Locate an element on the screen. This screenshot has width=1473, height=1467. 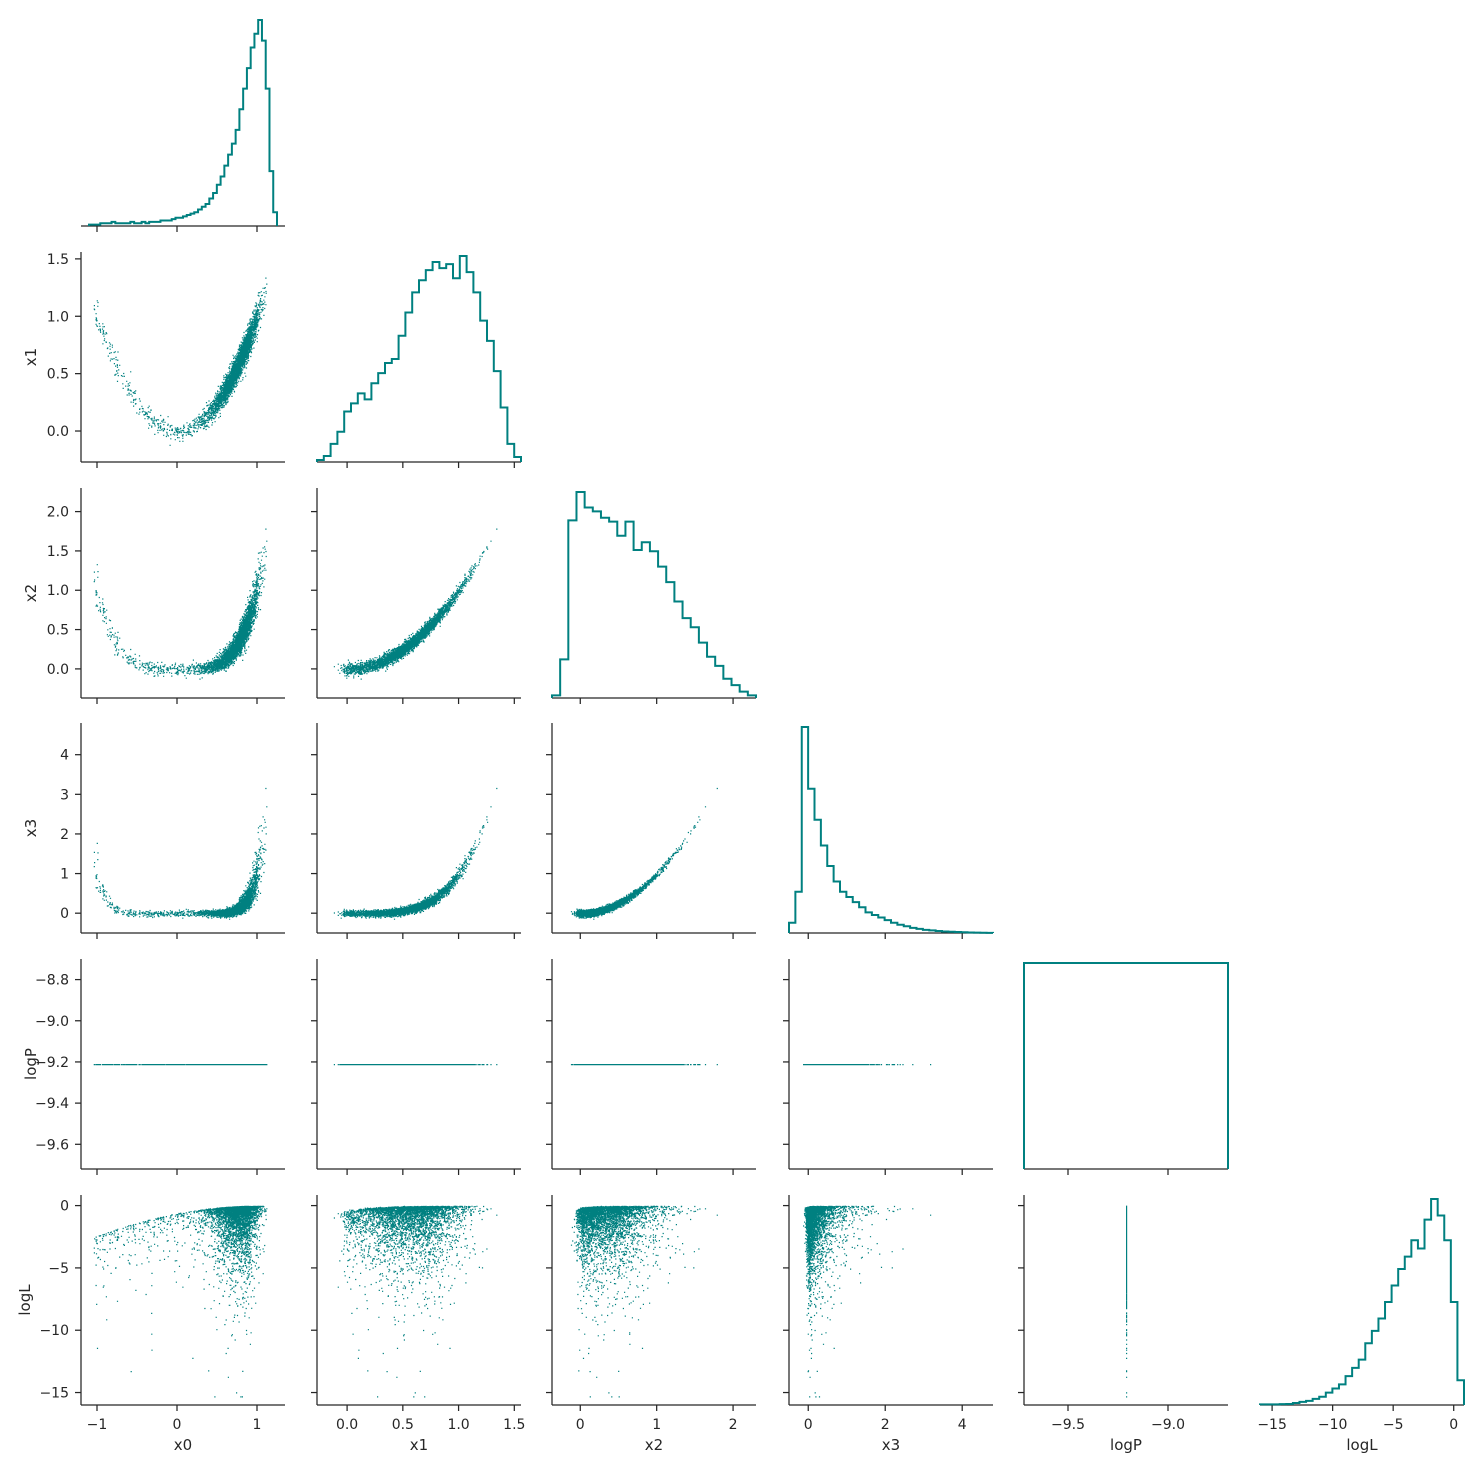
panel-logP-vs-logP is located at coordinates (1126, 1068).